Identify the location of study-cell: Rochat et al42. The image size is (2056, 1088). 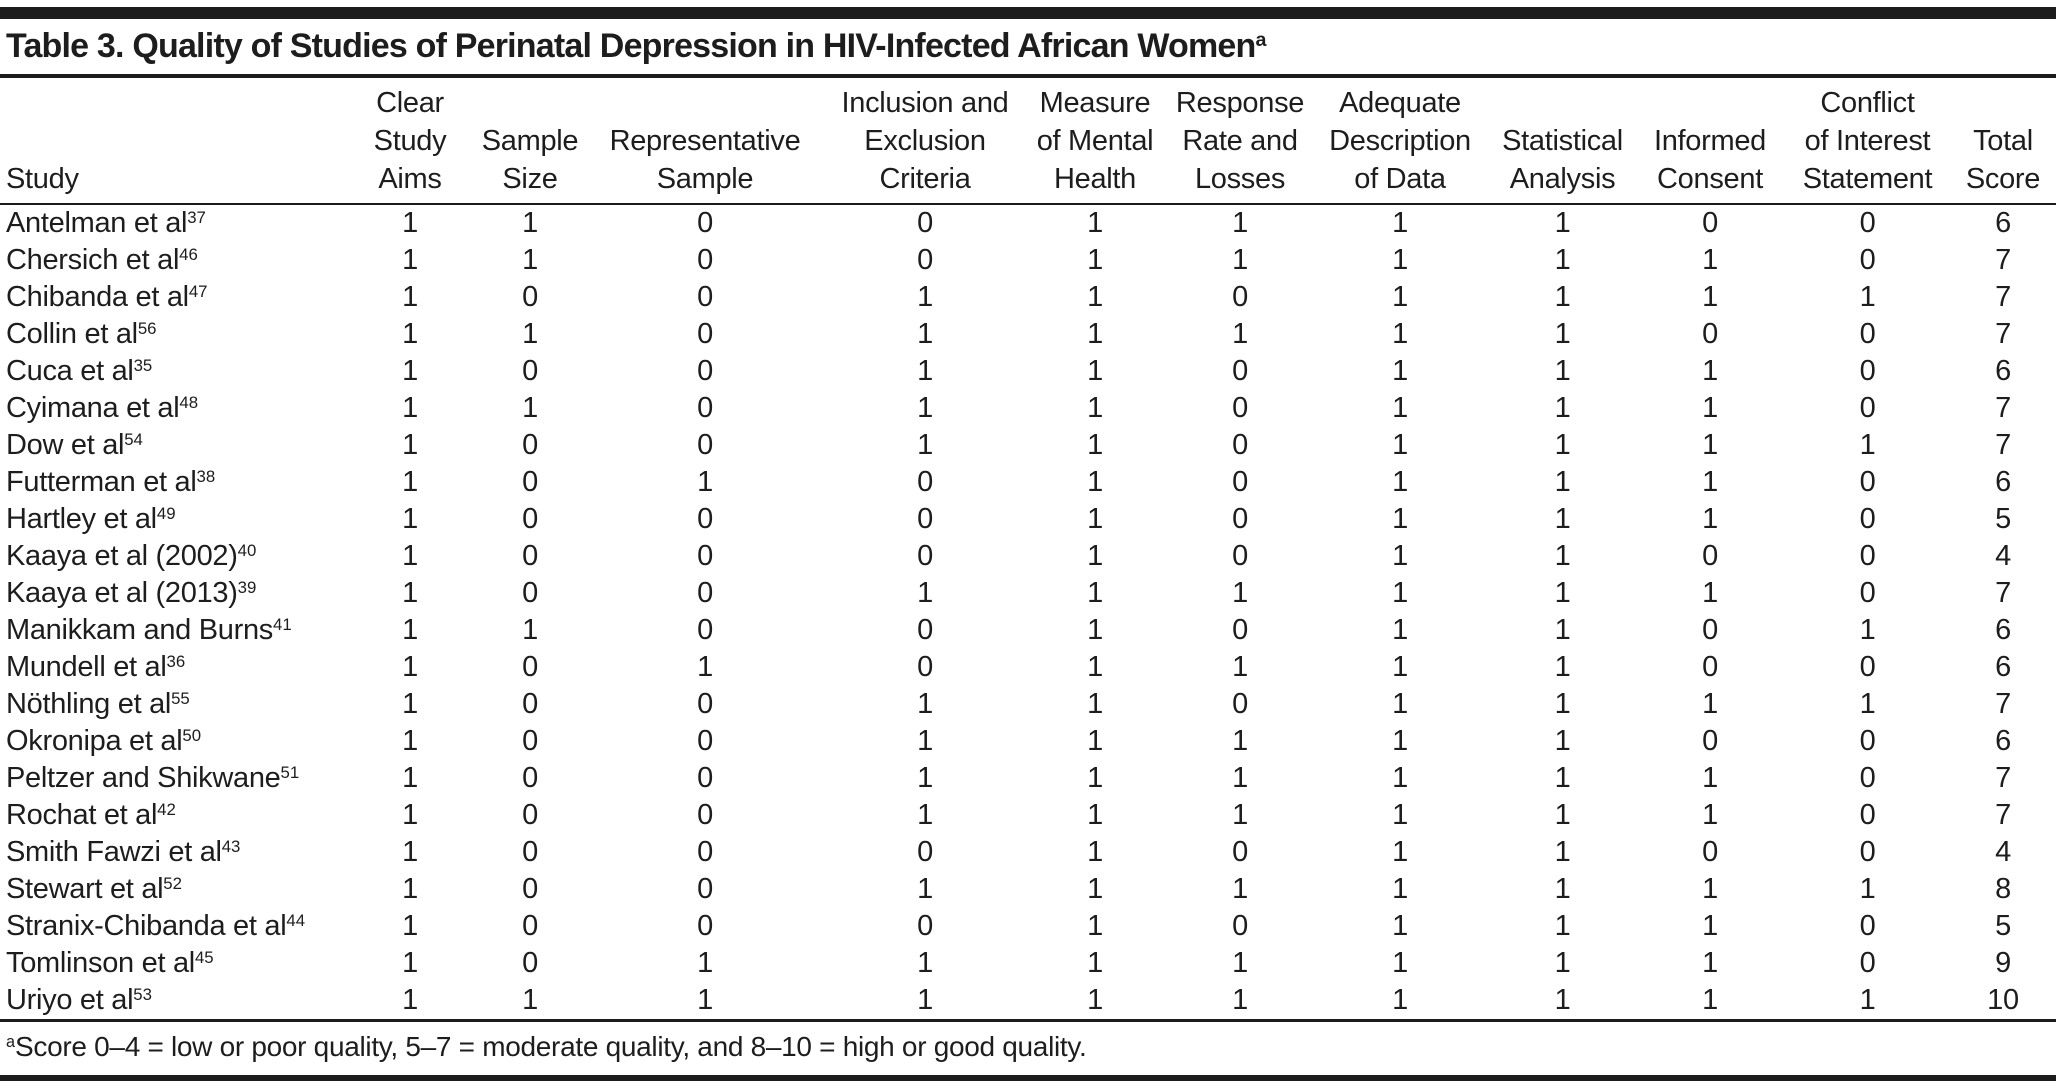
(91, 815).